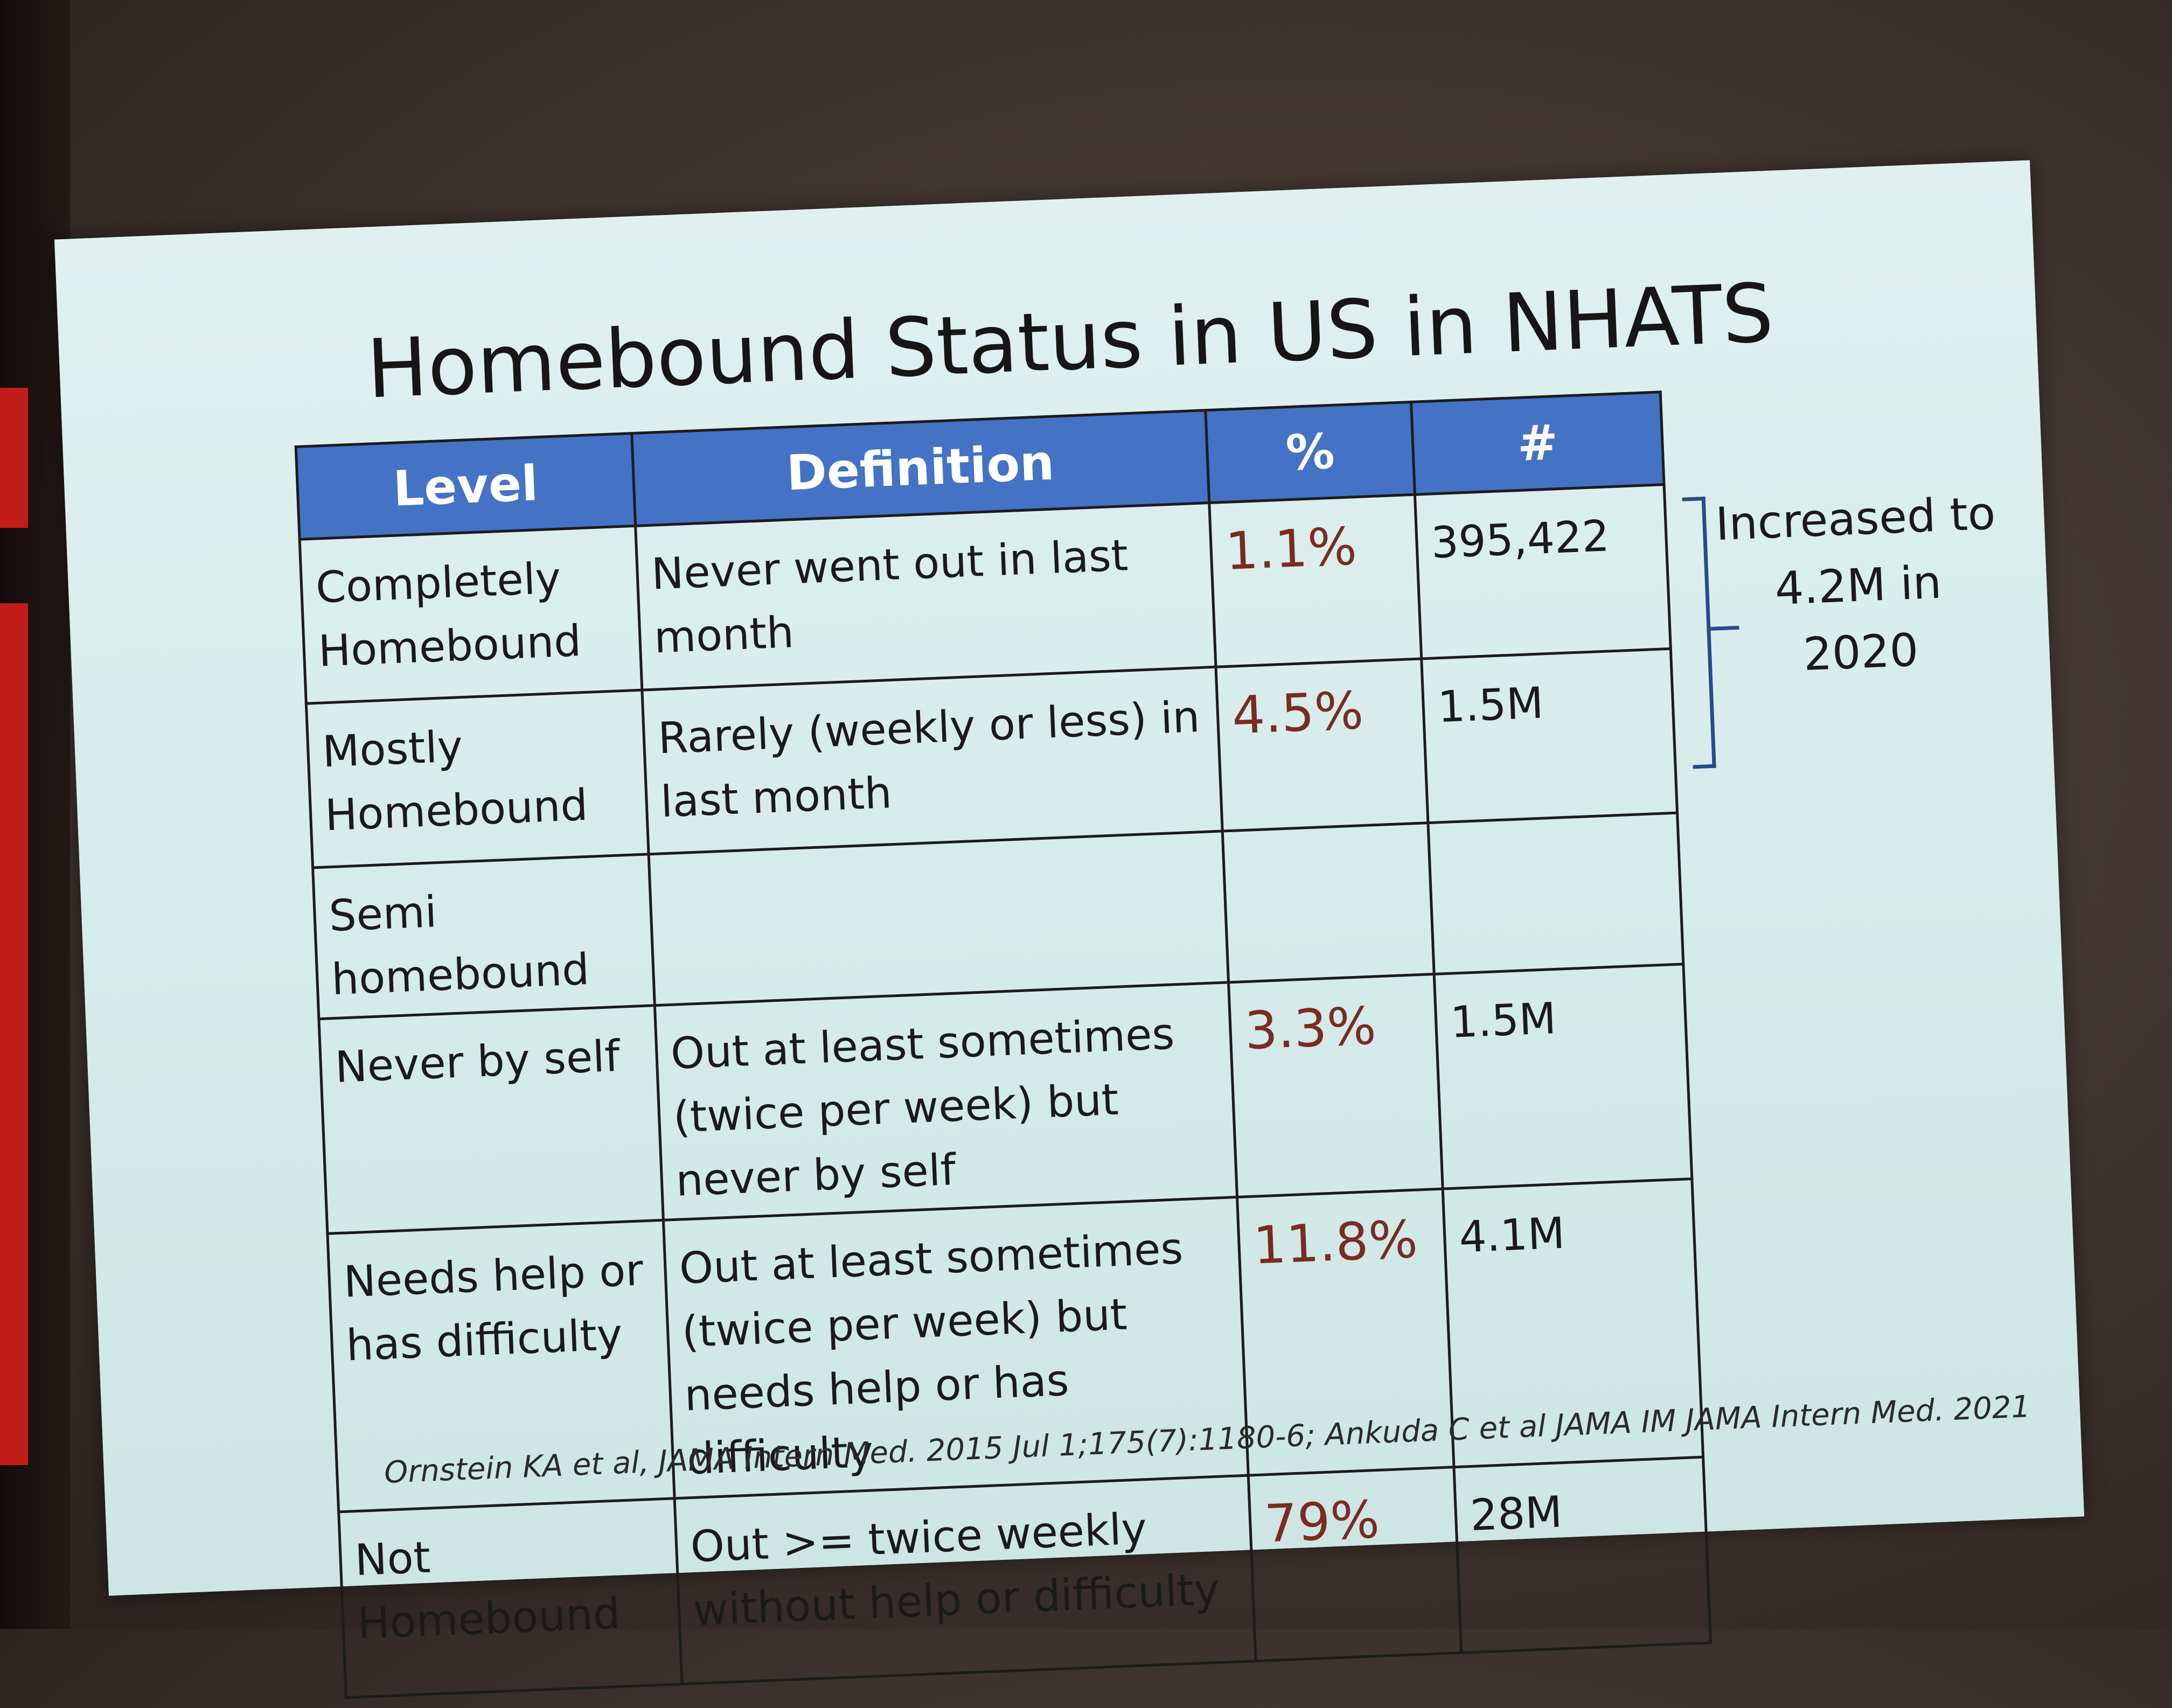  What do you see at coordinates (925, 597) in the screenshot?
I see `definition-cell: Never went out in last month` at bounding box center [925, 597].